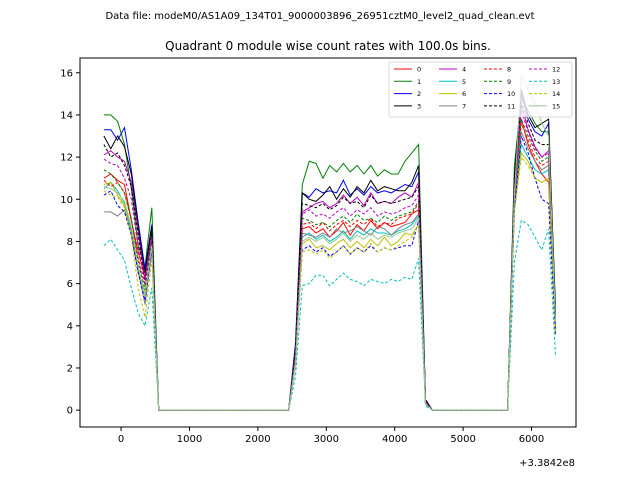 The width and height of the screenshot is (640, 480). What do you see at coordinates (462, 439) in the screenshot?
I see `x-tick-label: 5000` at bounding box center [462, 439].